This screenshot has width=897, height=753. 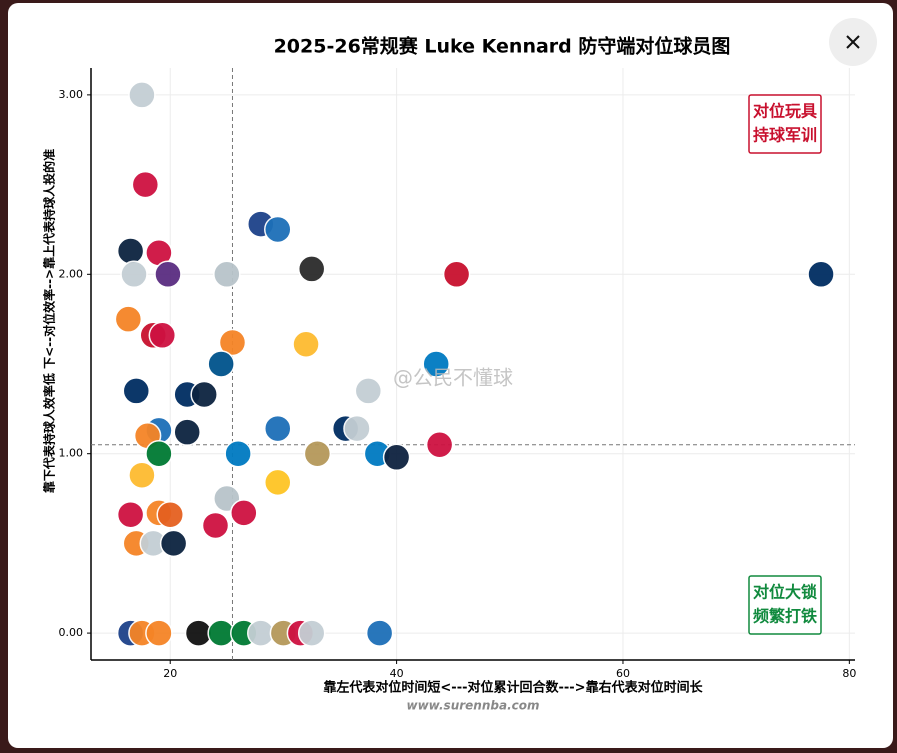 I want to click on y-axis-label: 靠下代表持球人效率低 下<--对位效率-->靠上代表持球人投的准, so click(x=49, y=321).